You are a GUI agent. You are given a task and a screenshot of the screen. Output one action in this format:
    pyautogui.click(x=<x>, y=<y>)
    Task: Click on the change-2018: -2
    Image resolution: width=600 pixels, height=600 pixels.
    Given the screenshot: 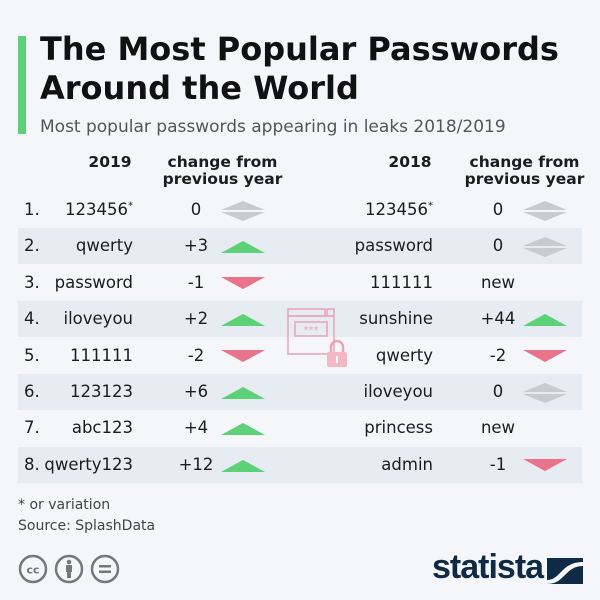 What is the action you would take?
    pyautogui.click(x=498, y=355)
    